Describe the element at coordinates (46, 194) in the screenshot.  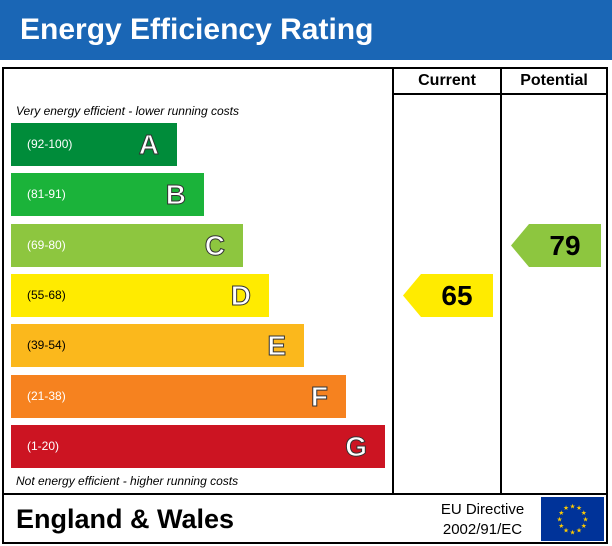
I see `band-range: (81-91)` at that location.